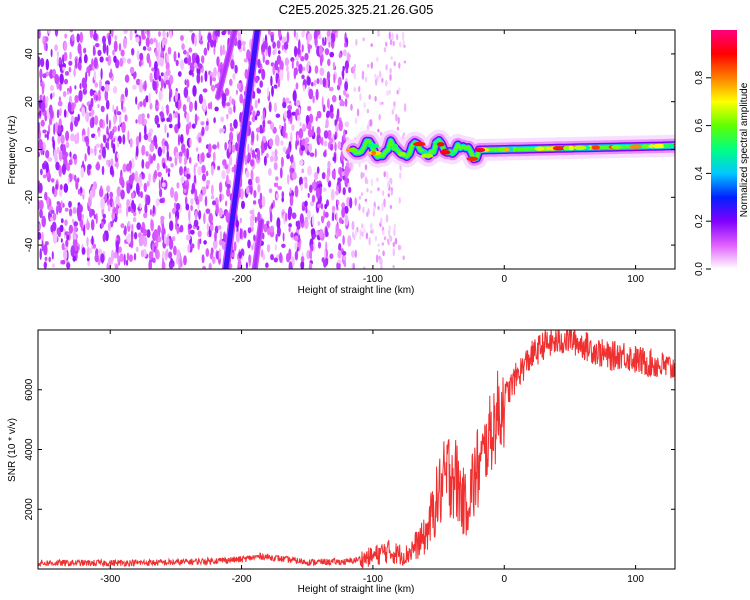 The image size is (750, 600). Describe the element at coordinates (110, 579) in the screenshot. I see `snr-xtick-label: -300` at that location.